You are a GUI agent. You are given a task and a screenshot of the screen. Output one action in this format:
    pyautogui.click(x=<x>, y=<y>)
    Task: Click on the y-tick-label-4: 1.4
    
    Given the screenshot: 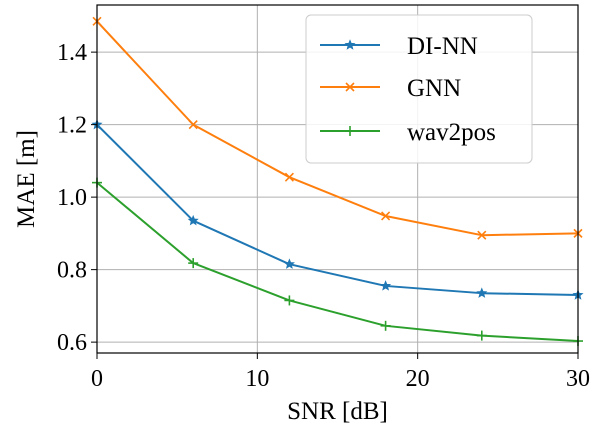 What is the action you would take?
    pyautogui.click(x=72, y=53)
    